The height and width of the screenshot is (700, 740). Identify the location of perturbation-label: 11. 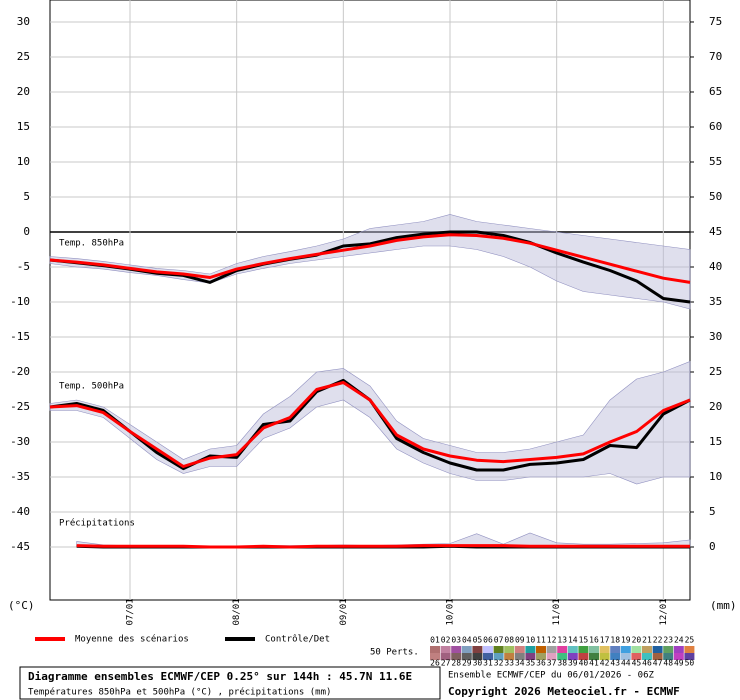
(541, 640).